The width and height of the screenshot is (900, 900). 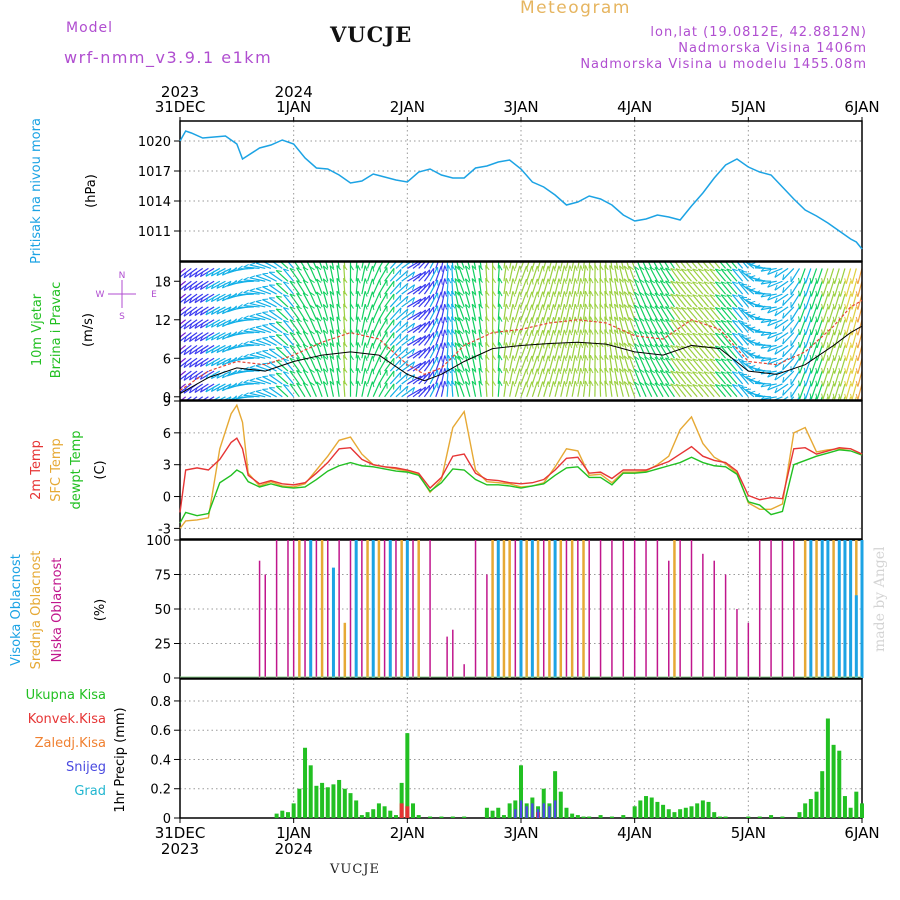 What do you see at coordinates (520, 107) in the screenshot?
I see `x-tick-label-top: 3JAN` at bounding box center [520, 107].